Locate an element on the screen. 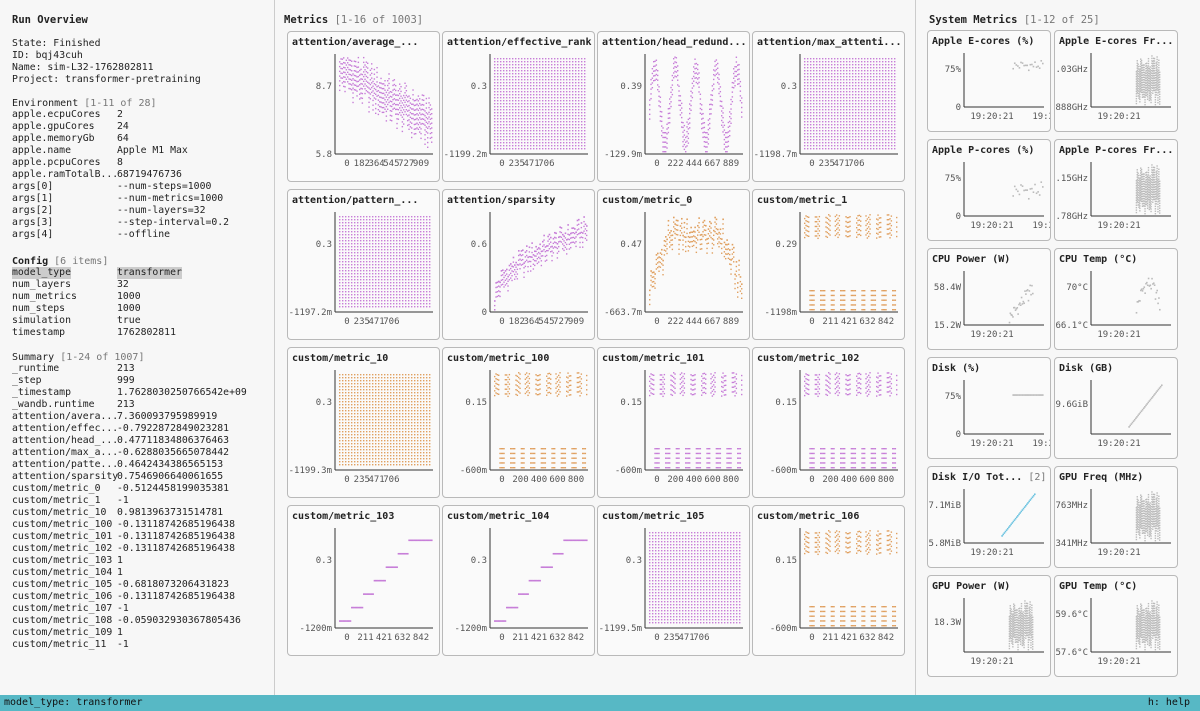 The height and width of the screenshot is (711, 1200). x-tick-label: 632 is located at coordinates (867, 322).